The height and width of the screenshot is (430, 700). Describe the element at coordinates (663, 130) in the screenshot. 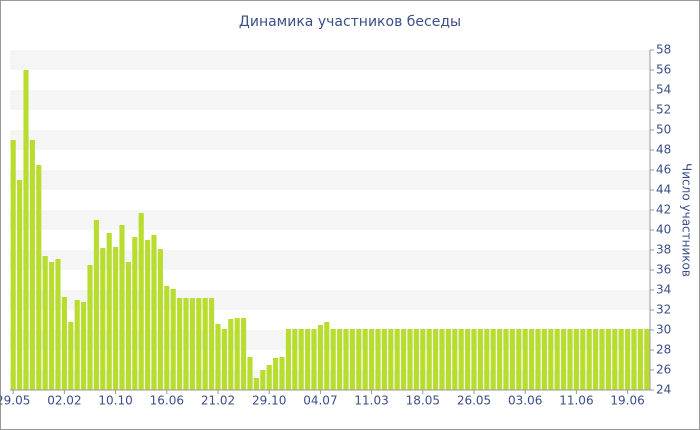

I see `y-tick-label: 50` at that location.